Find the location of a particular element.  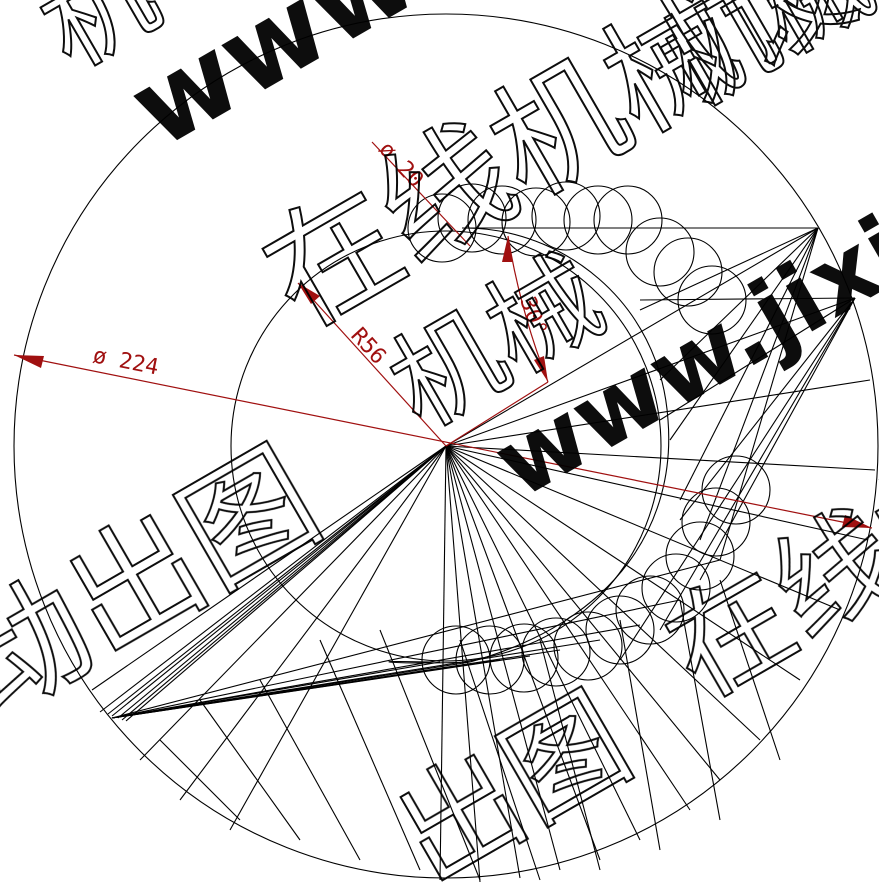

dim-arrow-angle-top is located at coordinates (507, 249).